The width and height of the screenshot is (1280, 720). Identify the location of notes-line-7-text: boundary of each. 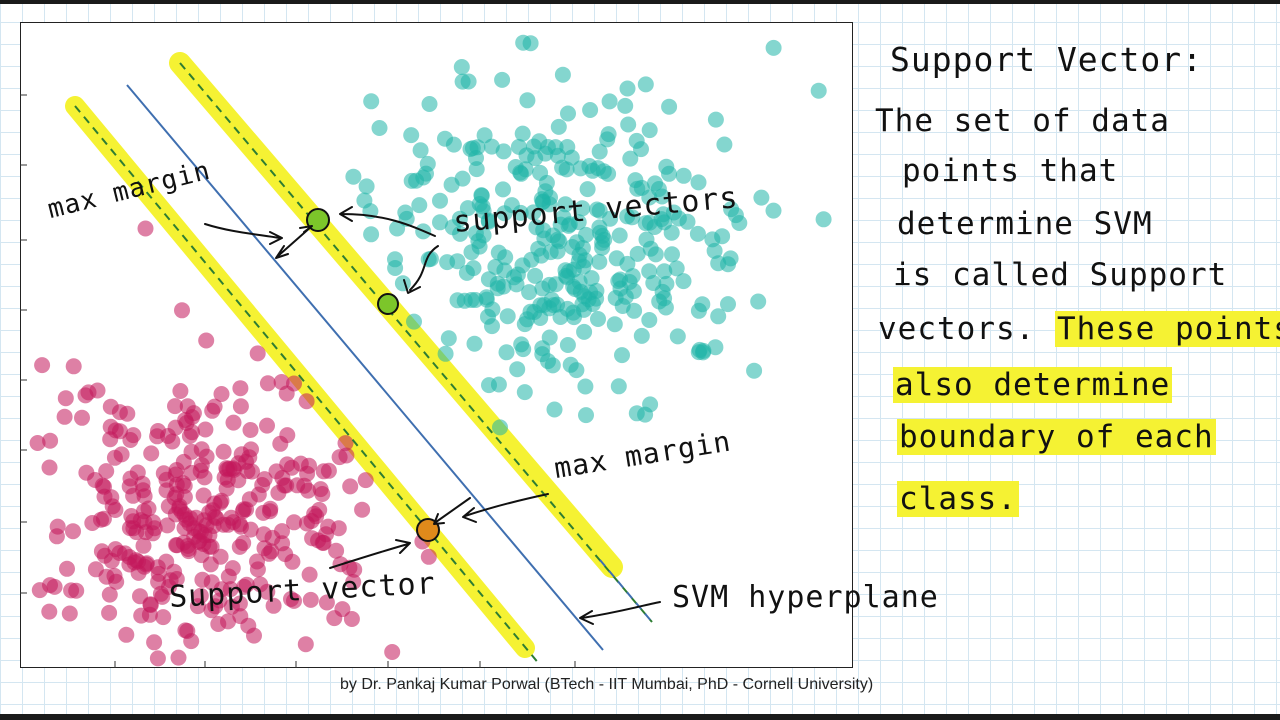
(1056, 437).